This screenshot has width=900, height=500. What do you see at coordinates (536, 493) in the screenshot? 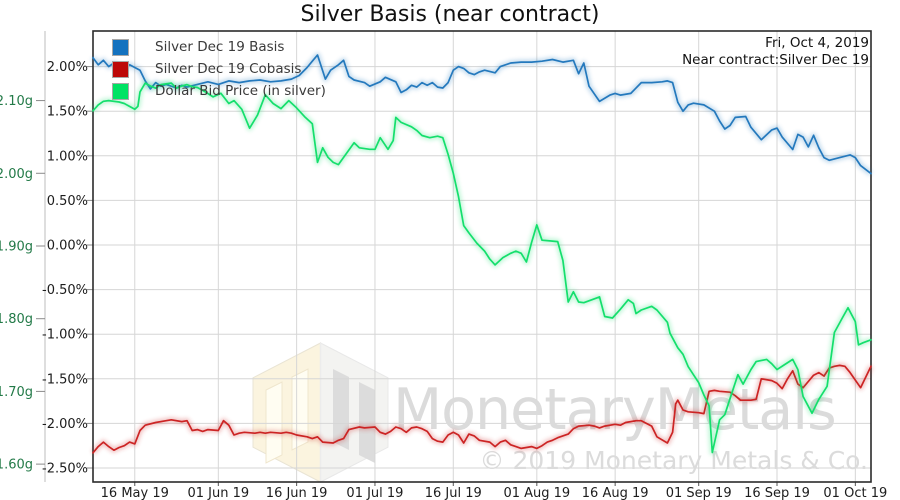
I see `date-axis-tick-label: 01 Aug 19` at bounding box center [536, 493].